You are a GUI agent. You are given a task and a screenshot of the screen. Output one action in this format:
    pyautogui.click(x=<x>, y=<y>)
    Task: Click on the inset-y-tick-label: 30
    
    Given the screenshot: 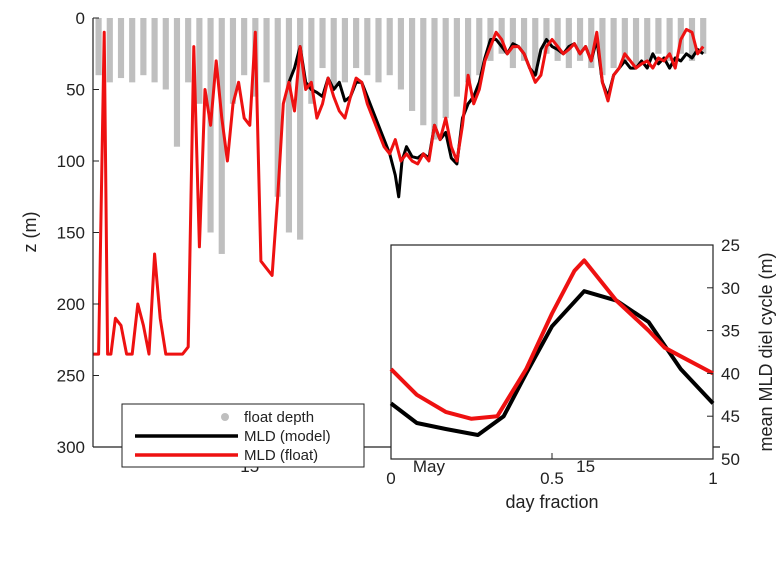 What is the action you would take?
    pyautogui.click(x=730, y=288)
    